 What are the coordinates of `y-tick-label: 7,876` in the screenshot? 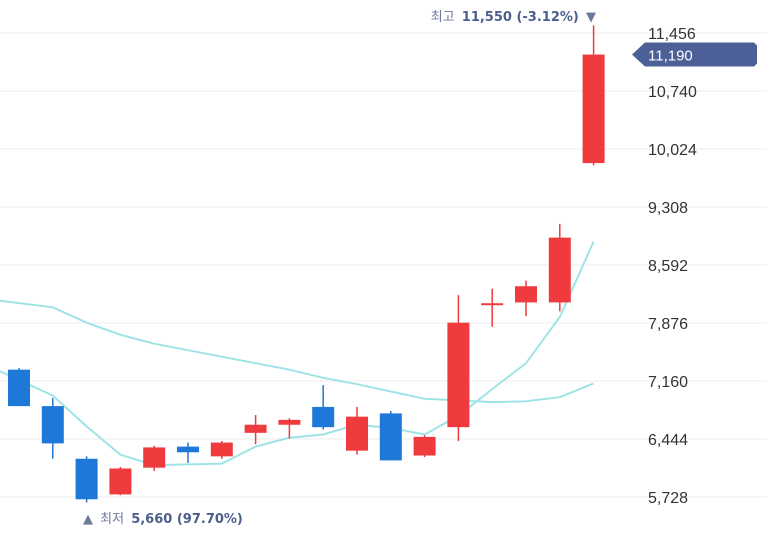 It's located at (668, 324).